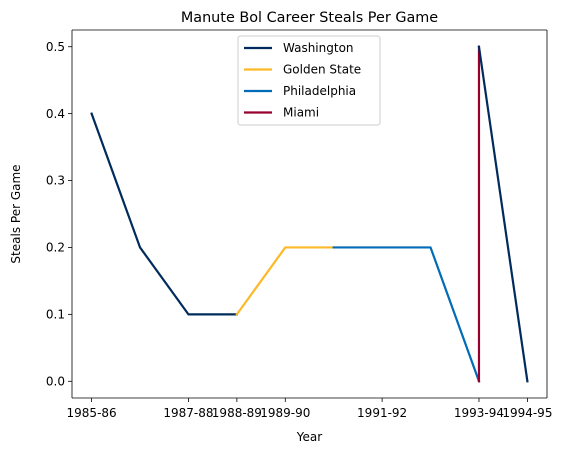  Describe the element at coordinates (285, 413) in the screenshot. I see `x-tick-label: 1989-90` at that location.